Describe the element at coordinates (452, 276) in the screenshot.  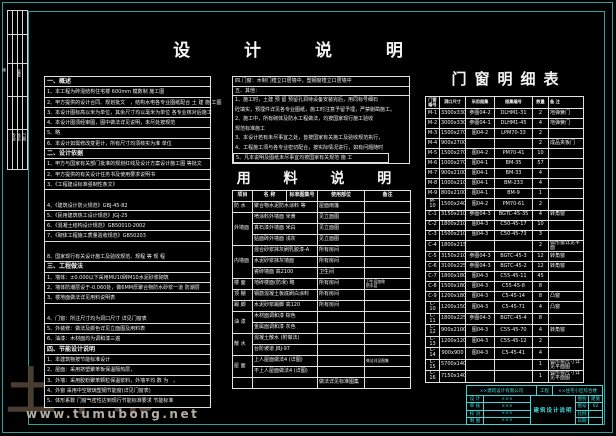
I see `cell: 1800x1800` at that location.